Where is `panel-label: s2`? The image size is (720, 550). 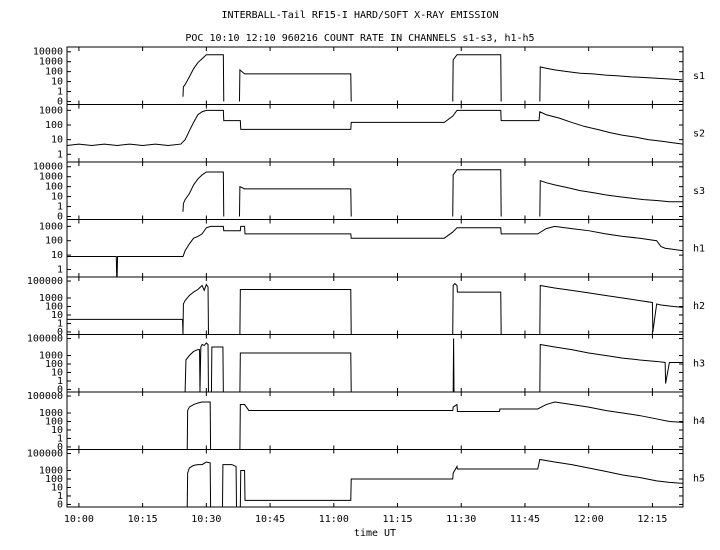
panel-label: s2 is located at coordinates (699, 133).